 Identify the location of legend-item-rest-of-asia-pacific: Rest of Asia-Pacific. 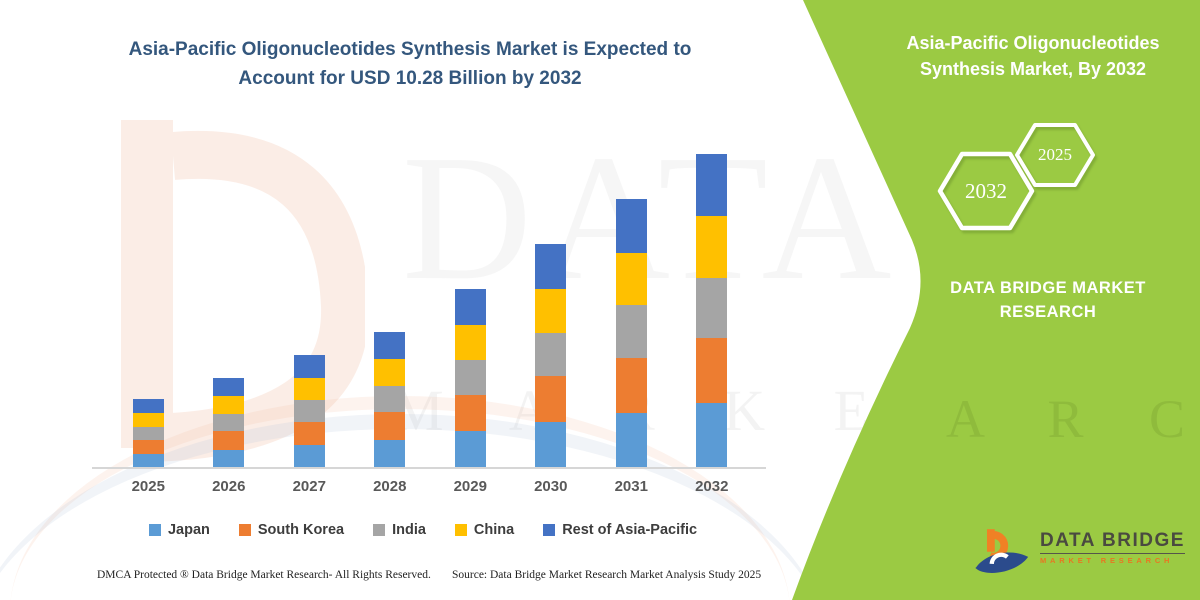
(620, 530).